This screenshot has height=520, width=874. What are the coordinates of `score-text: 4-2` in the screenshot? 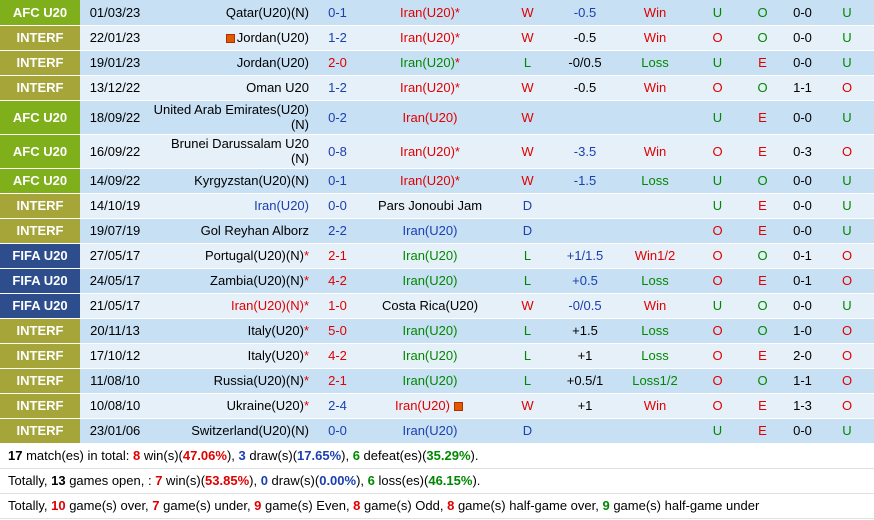 It's located at (337, 280).